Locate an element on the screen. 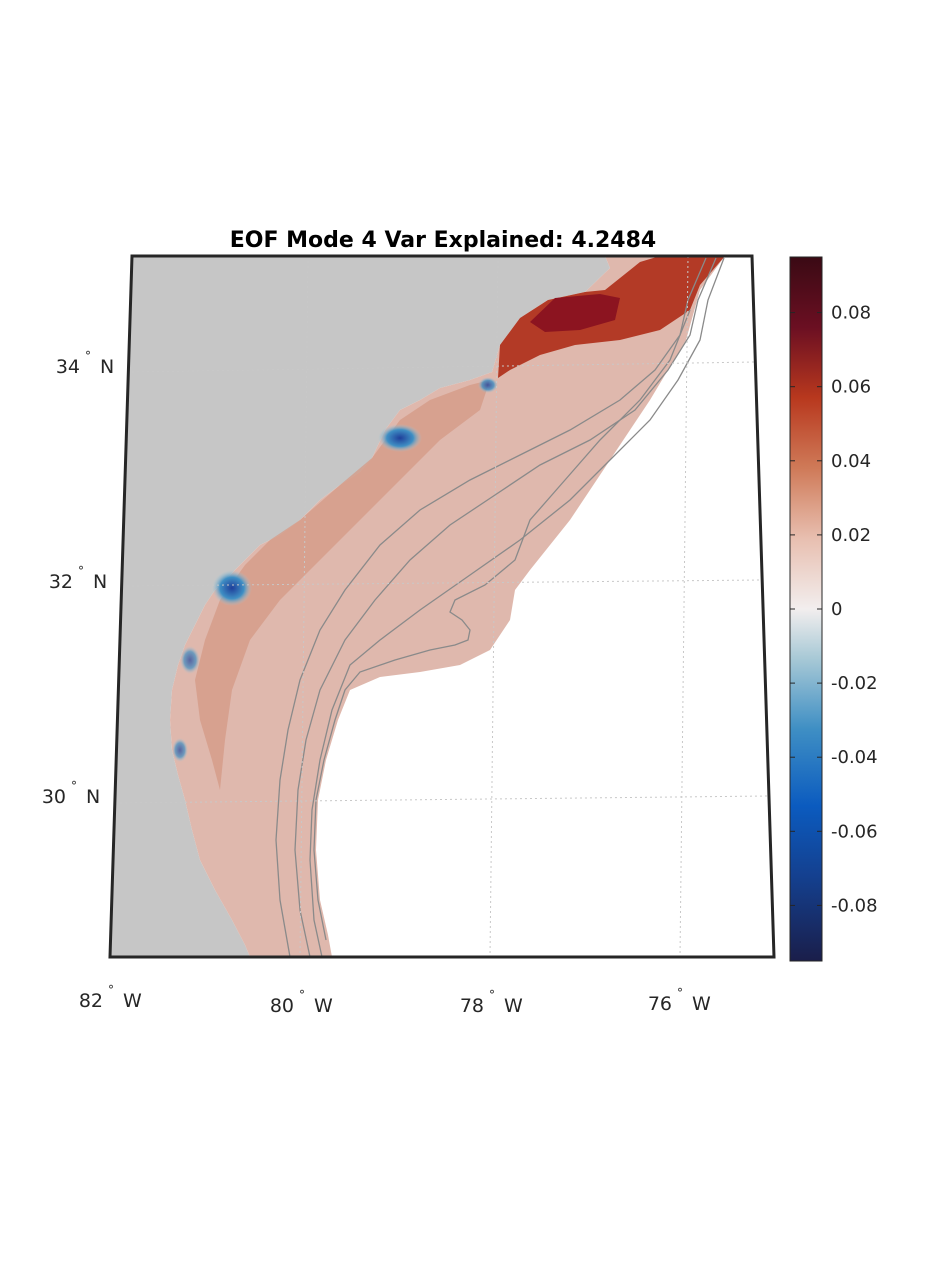 The height and width of the screenshot is (1263, 947). lon-82-hemi: W is located at coordinates (132, 1001).